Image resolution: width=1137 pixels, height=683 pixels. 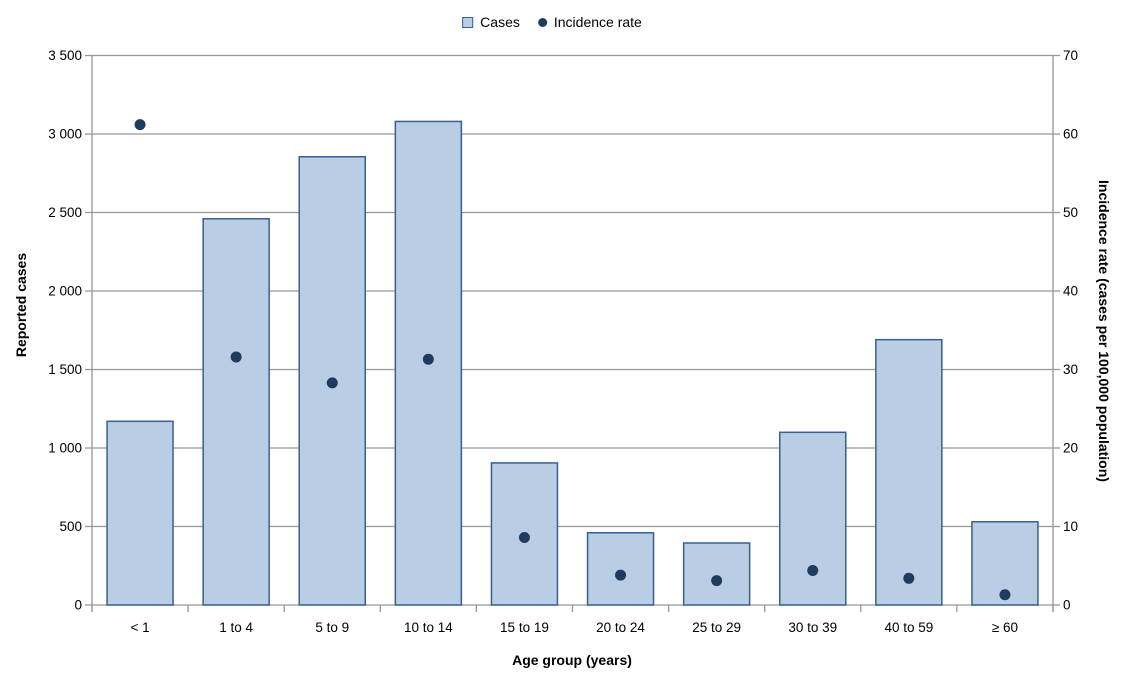 I want to click on y-axis-tick-label-left: 1 000, so click(x=65, y=448).